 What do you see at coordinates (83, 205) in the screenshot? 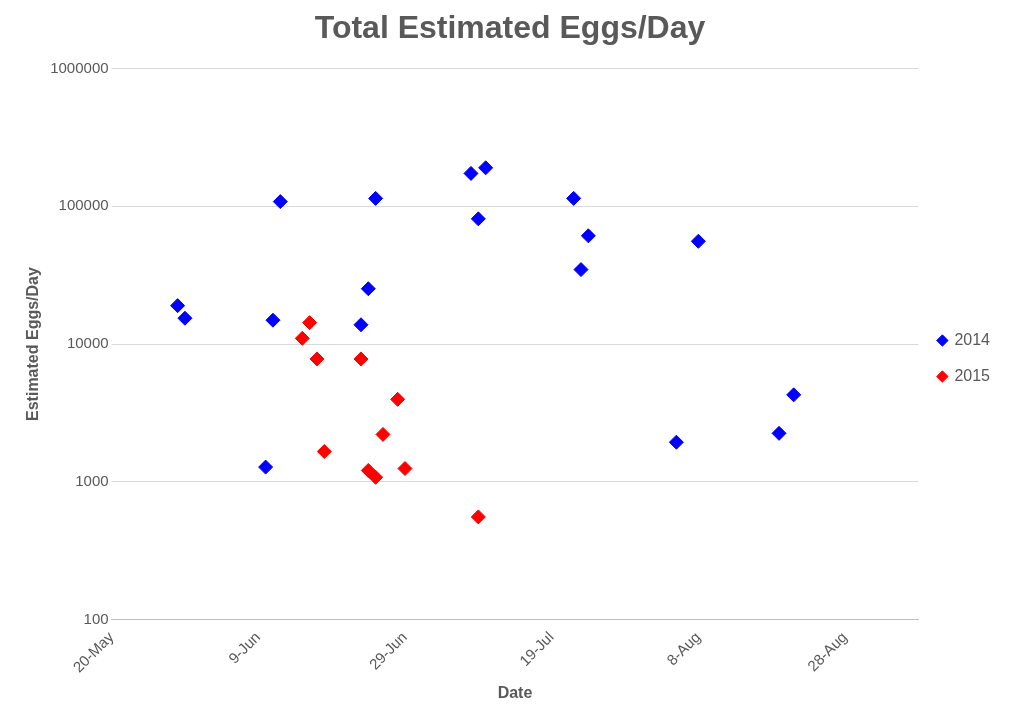
I see `y-tick-label: 100000` at bounding box center [83, 205].